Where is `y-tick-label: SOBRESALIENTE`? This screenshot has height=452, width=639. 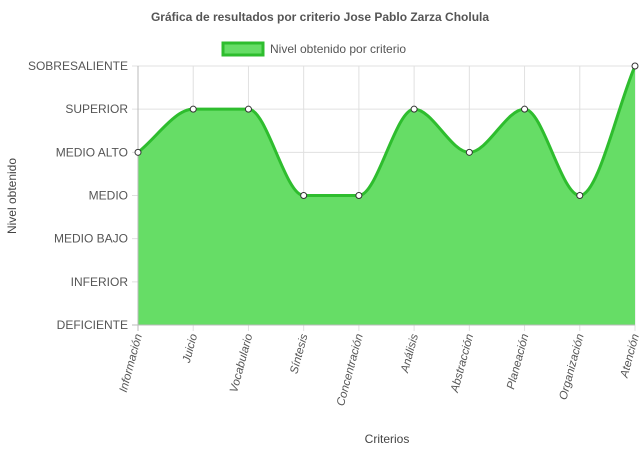
y-tick-label: SOBRESALIENTE is located at coordinates (78, 66).